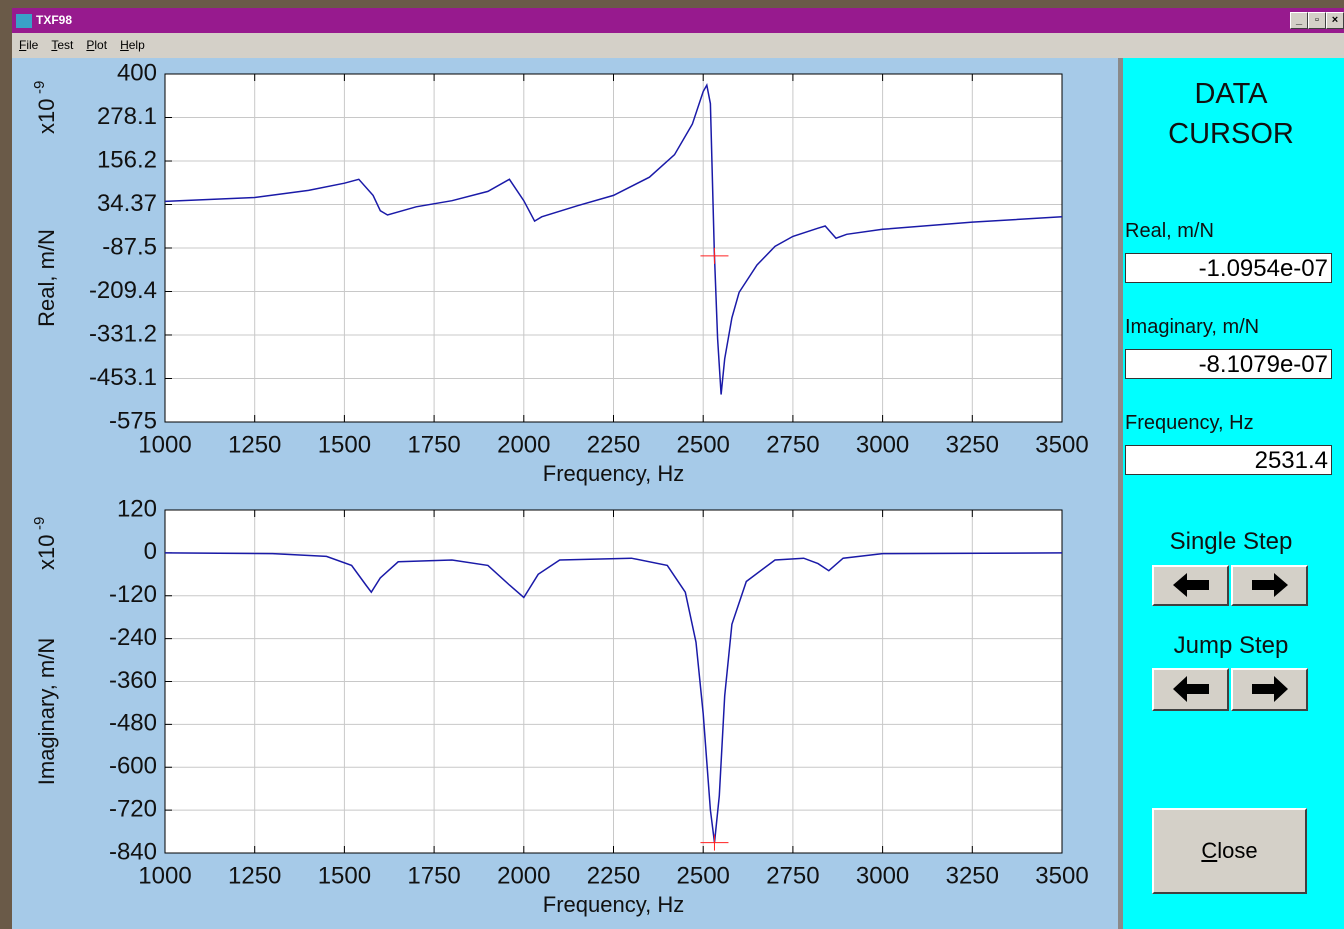 This screenshot has width=1344, height=929. I want to click on jump-right-button, so click(1269, 689).